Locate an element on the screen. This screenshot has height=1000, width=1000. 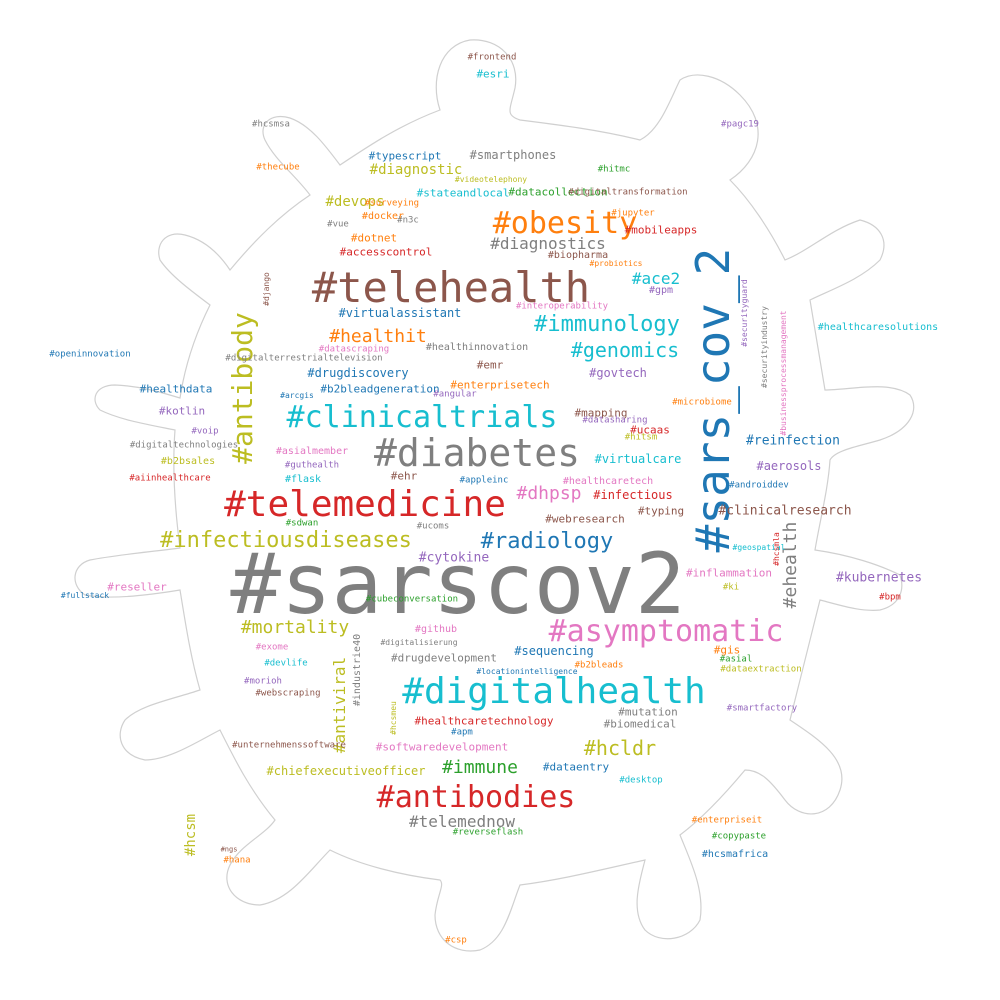
word-b2bleads: #b2bleads is located at coordinates (599, 665).